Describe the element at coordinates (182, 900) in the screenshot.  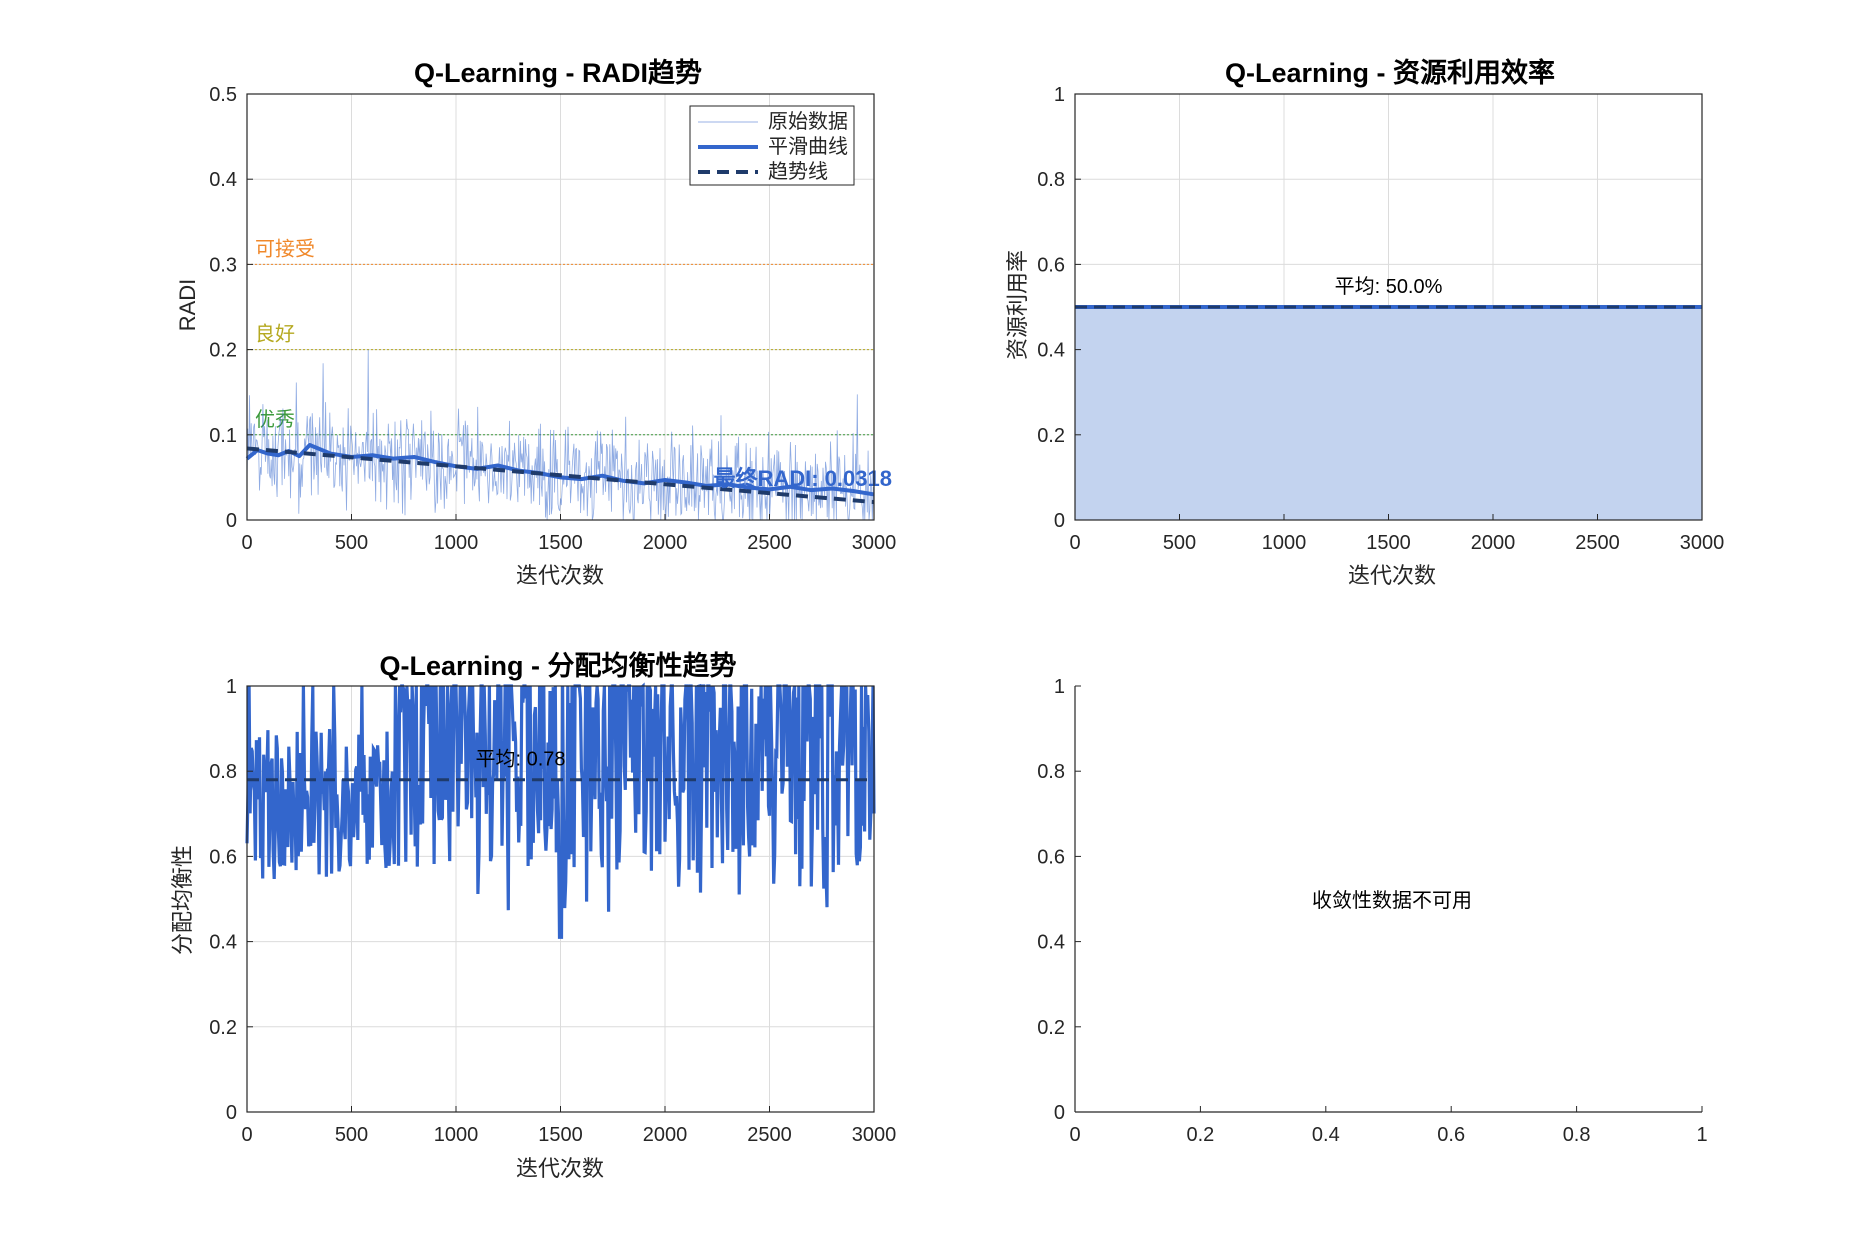
I see `balance-y-axis-label: 分配均衡性` at that location.